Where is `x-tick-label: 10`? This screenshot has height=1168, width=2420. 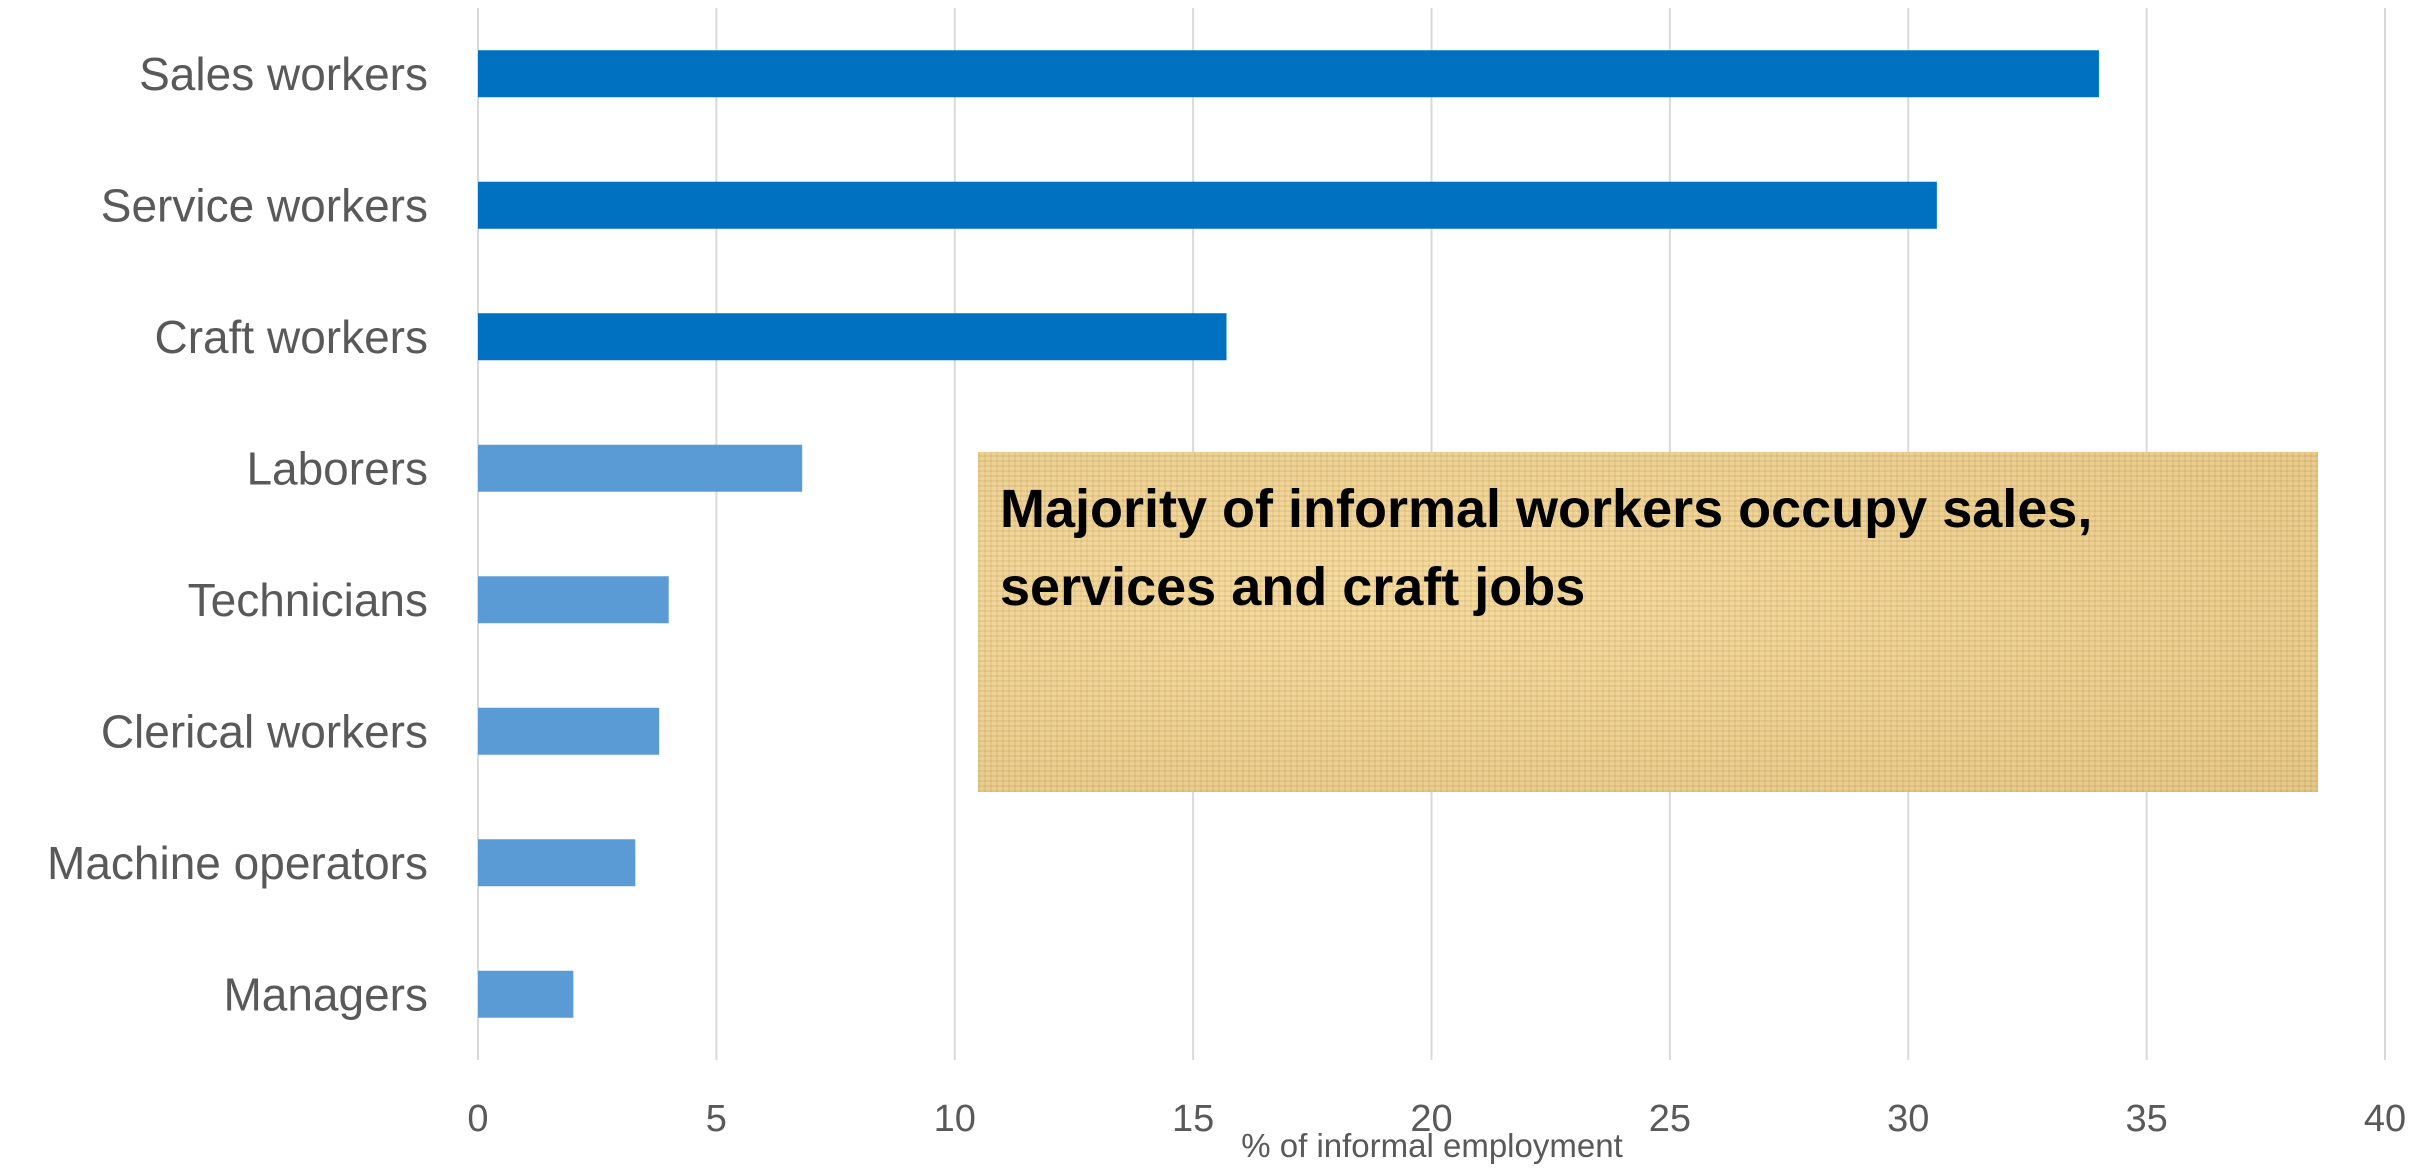
x-tick-label: 10 is located at coordinates (955, 1119).